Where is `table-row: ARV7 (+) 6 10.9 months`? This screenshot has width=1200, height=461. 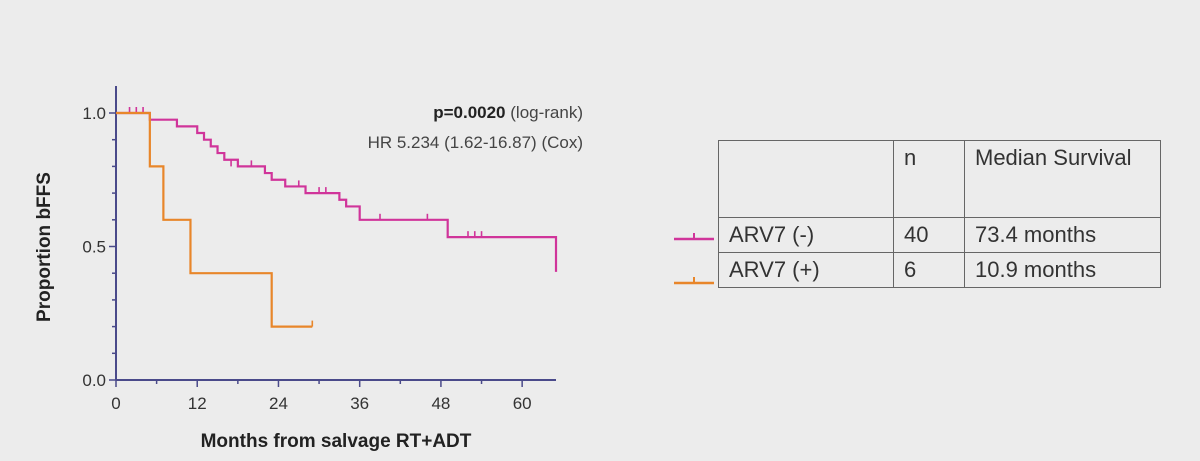
table-row: ARV7 (+) 6 10.9 months is located at coordinates (939, 270).